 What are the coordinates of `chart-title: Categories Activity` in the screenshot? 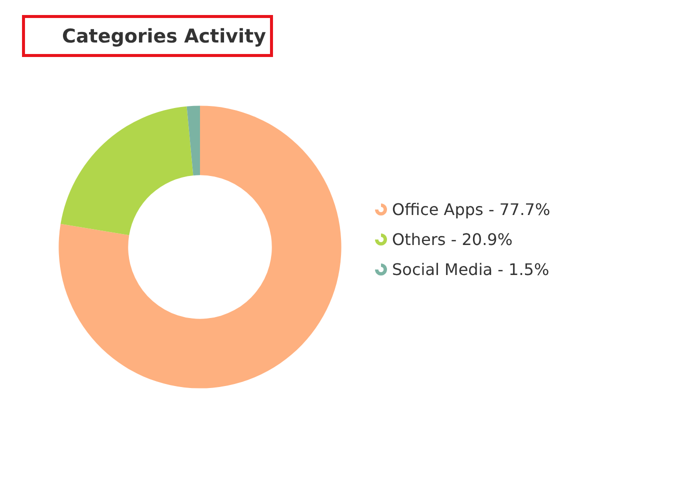 It's located at (164, 37).